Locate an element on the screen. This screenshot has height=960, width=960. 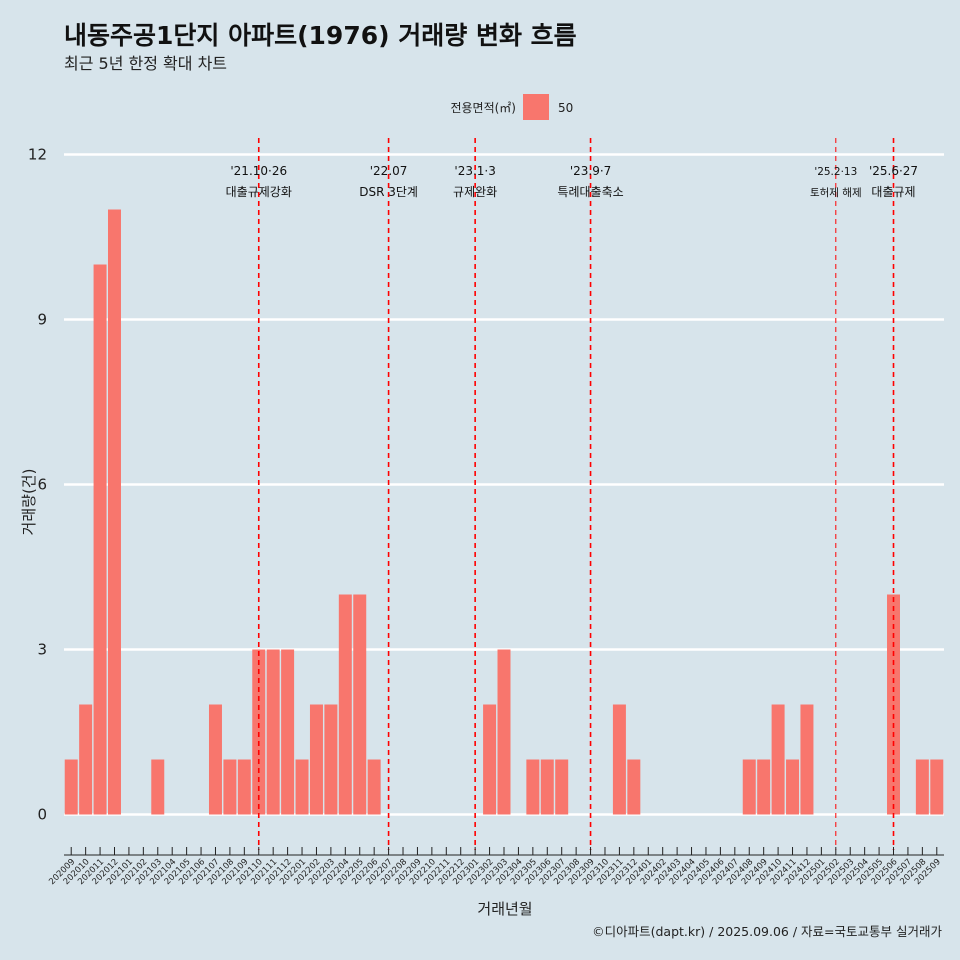
legend: 전용면적(㎡) 50 is located at coordinates (511, 107).